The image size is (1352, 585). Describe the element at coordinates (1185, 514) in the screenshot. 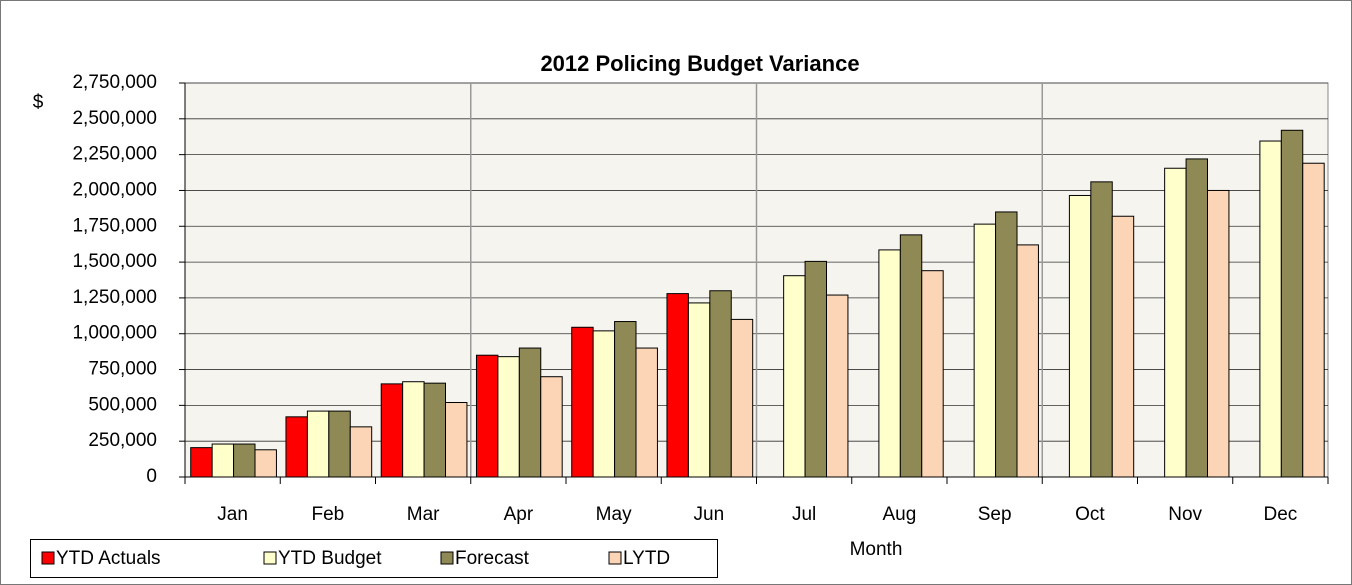

I see `x-tick-label: Nov` at that location.